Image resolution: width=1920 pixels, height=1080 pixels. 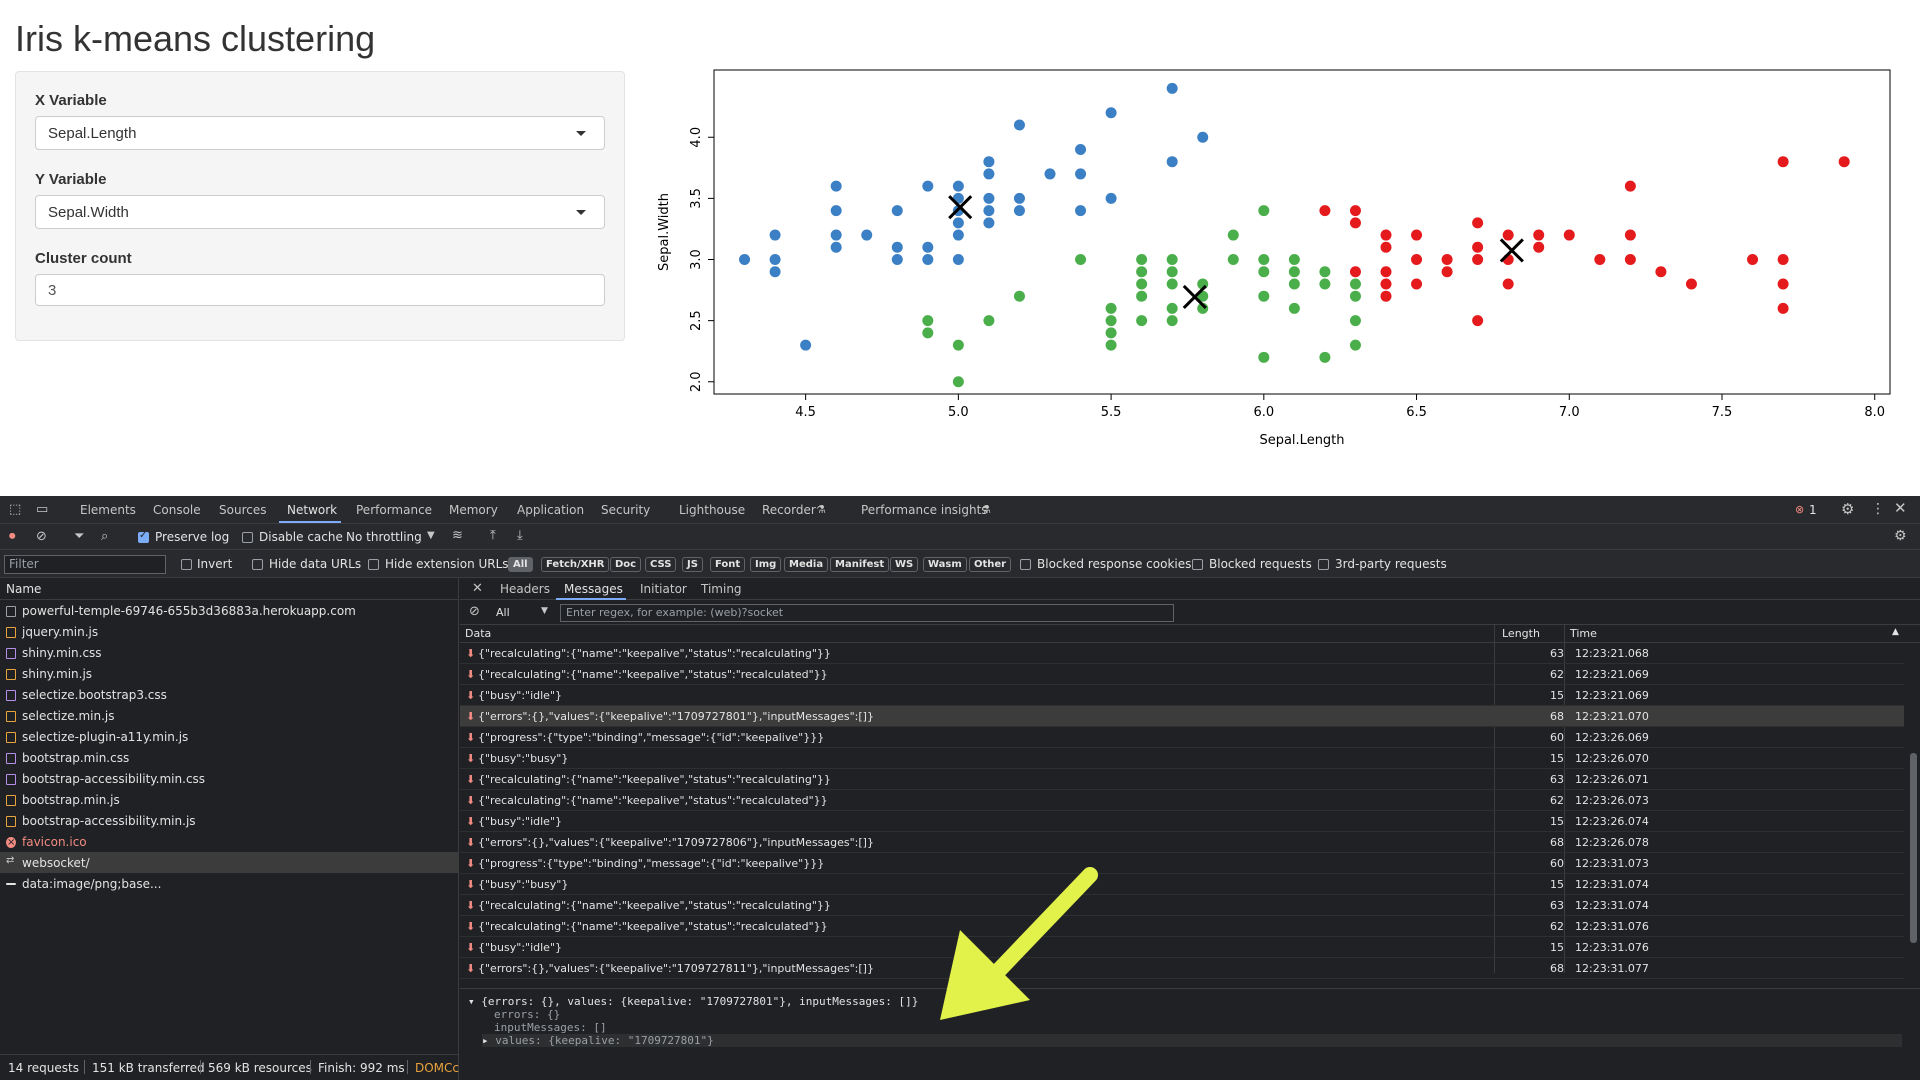 I want to click on type-filter-ws: WS, so click(x=904, y=564).